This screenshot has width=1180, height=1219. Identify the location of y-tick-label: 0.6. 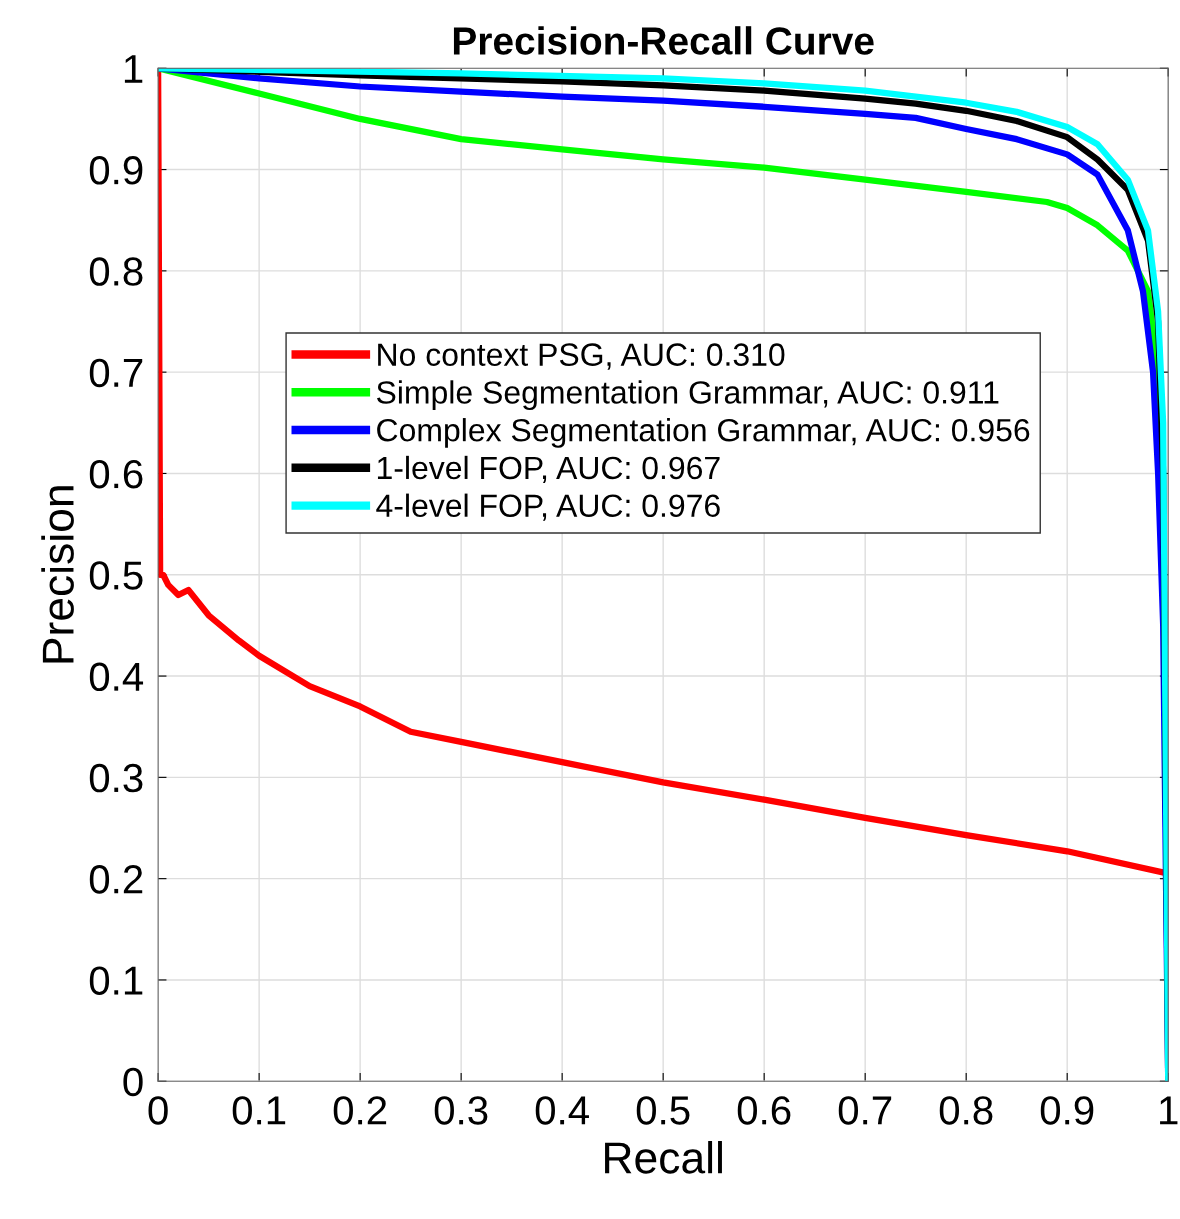
(116, 474).